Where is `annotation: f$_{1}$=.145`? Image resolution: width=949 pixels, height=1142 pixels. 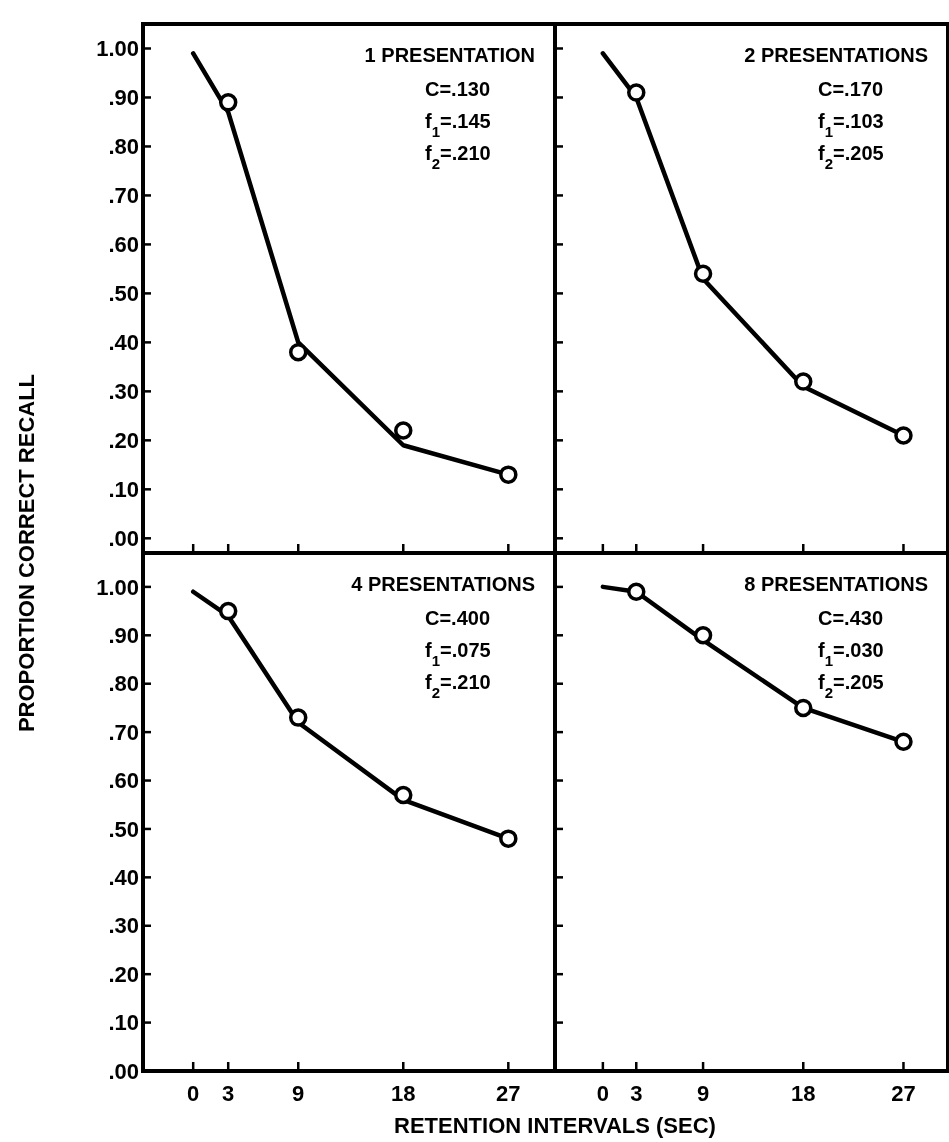
annotation: f$_{1}$=.145 is located at coordinates (458, 125).